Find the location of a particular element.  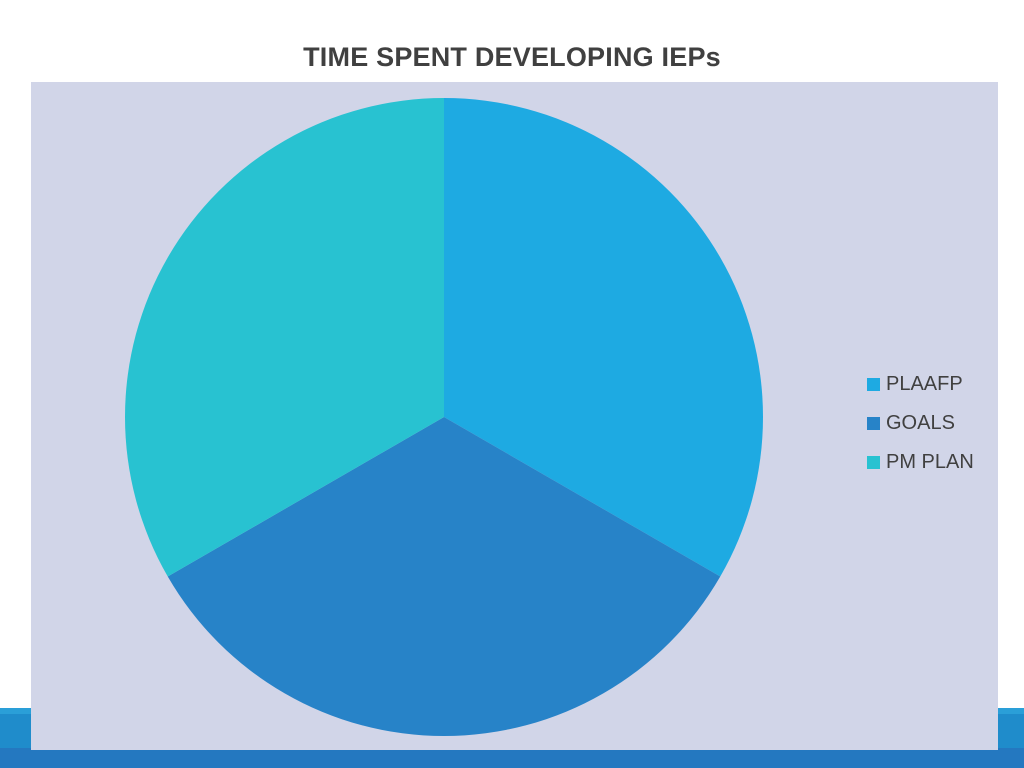

legend-swatch-pm-plan is located at coordinates (873, 462).